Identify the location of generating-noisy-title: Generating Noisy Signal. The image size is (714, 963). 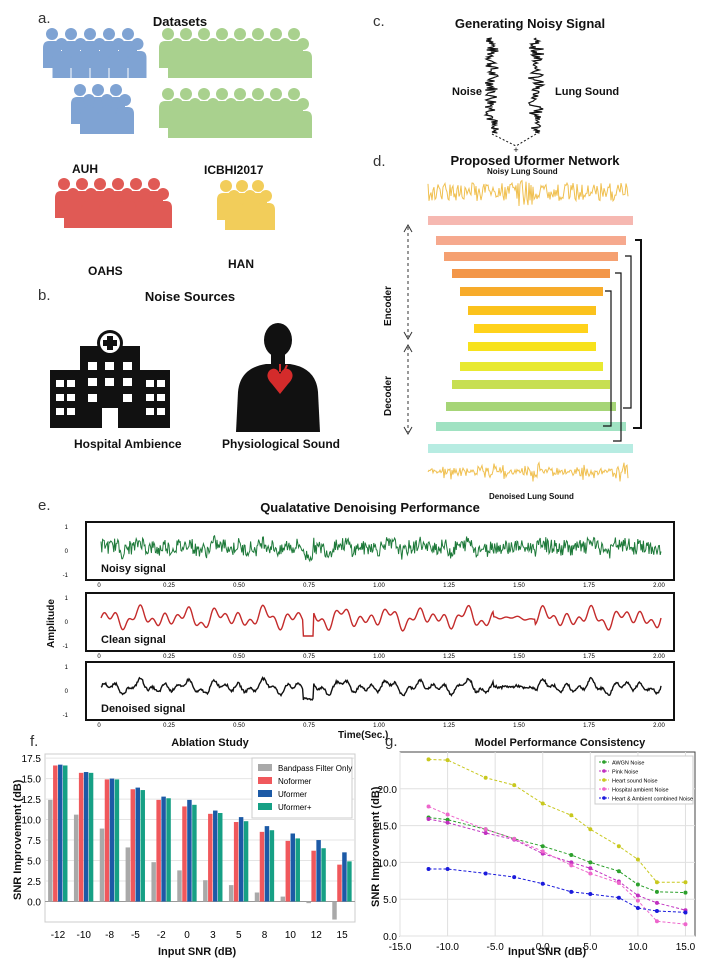
(530, 23).